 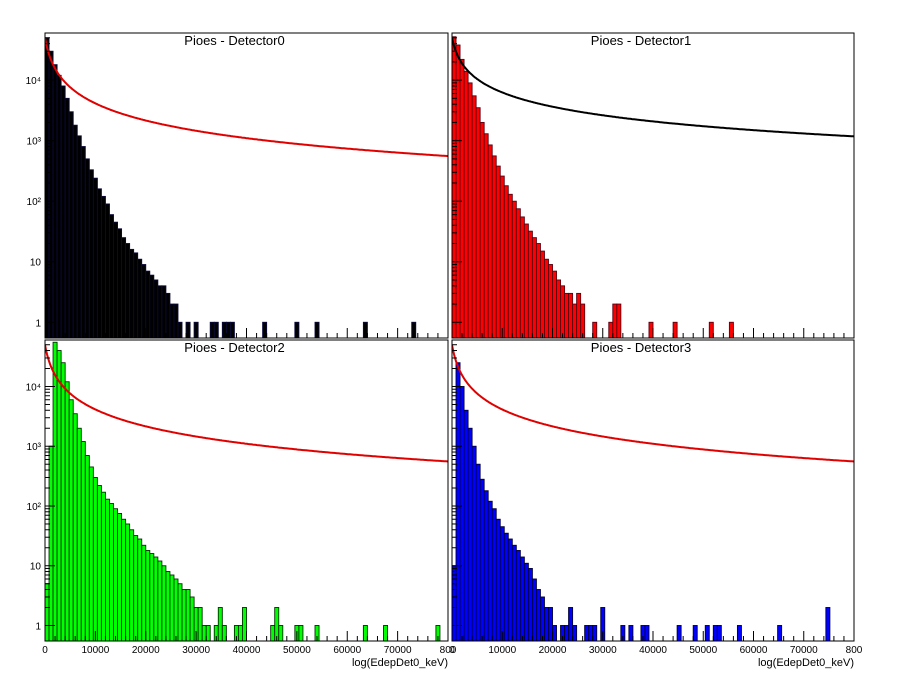 I want to click on x-tick-label: 10000, so click(x=502, y=650).